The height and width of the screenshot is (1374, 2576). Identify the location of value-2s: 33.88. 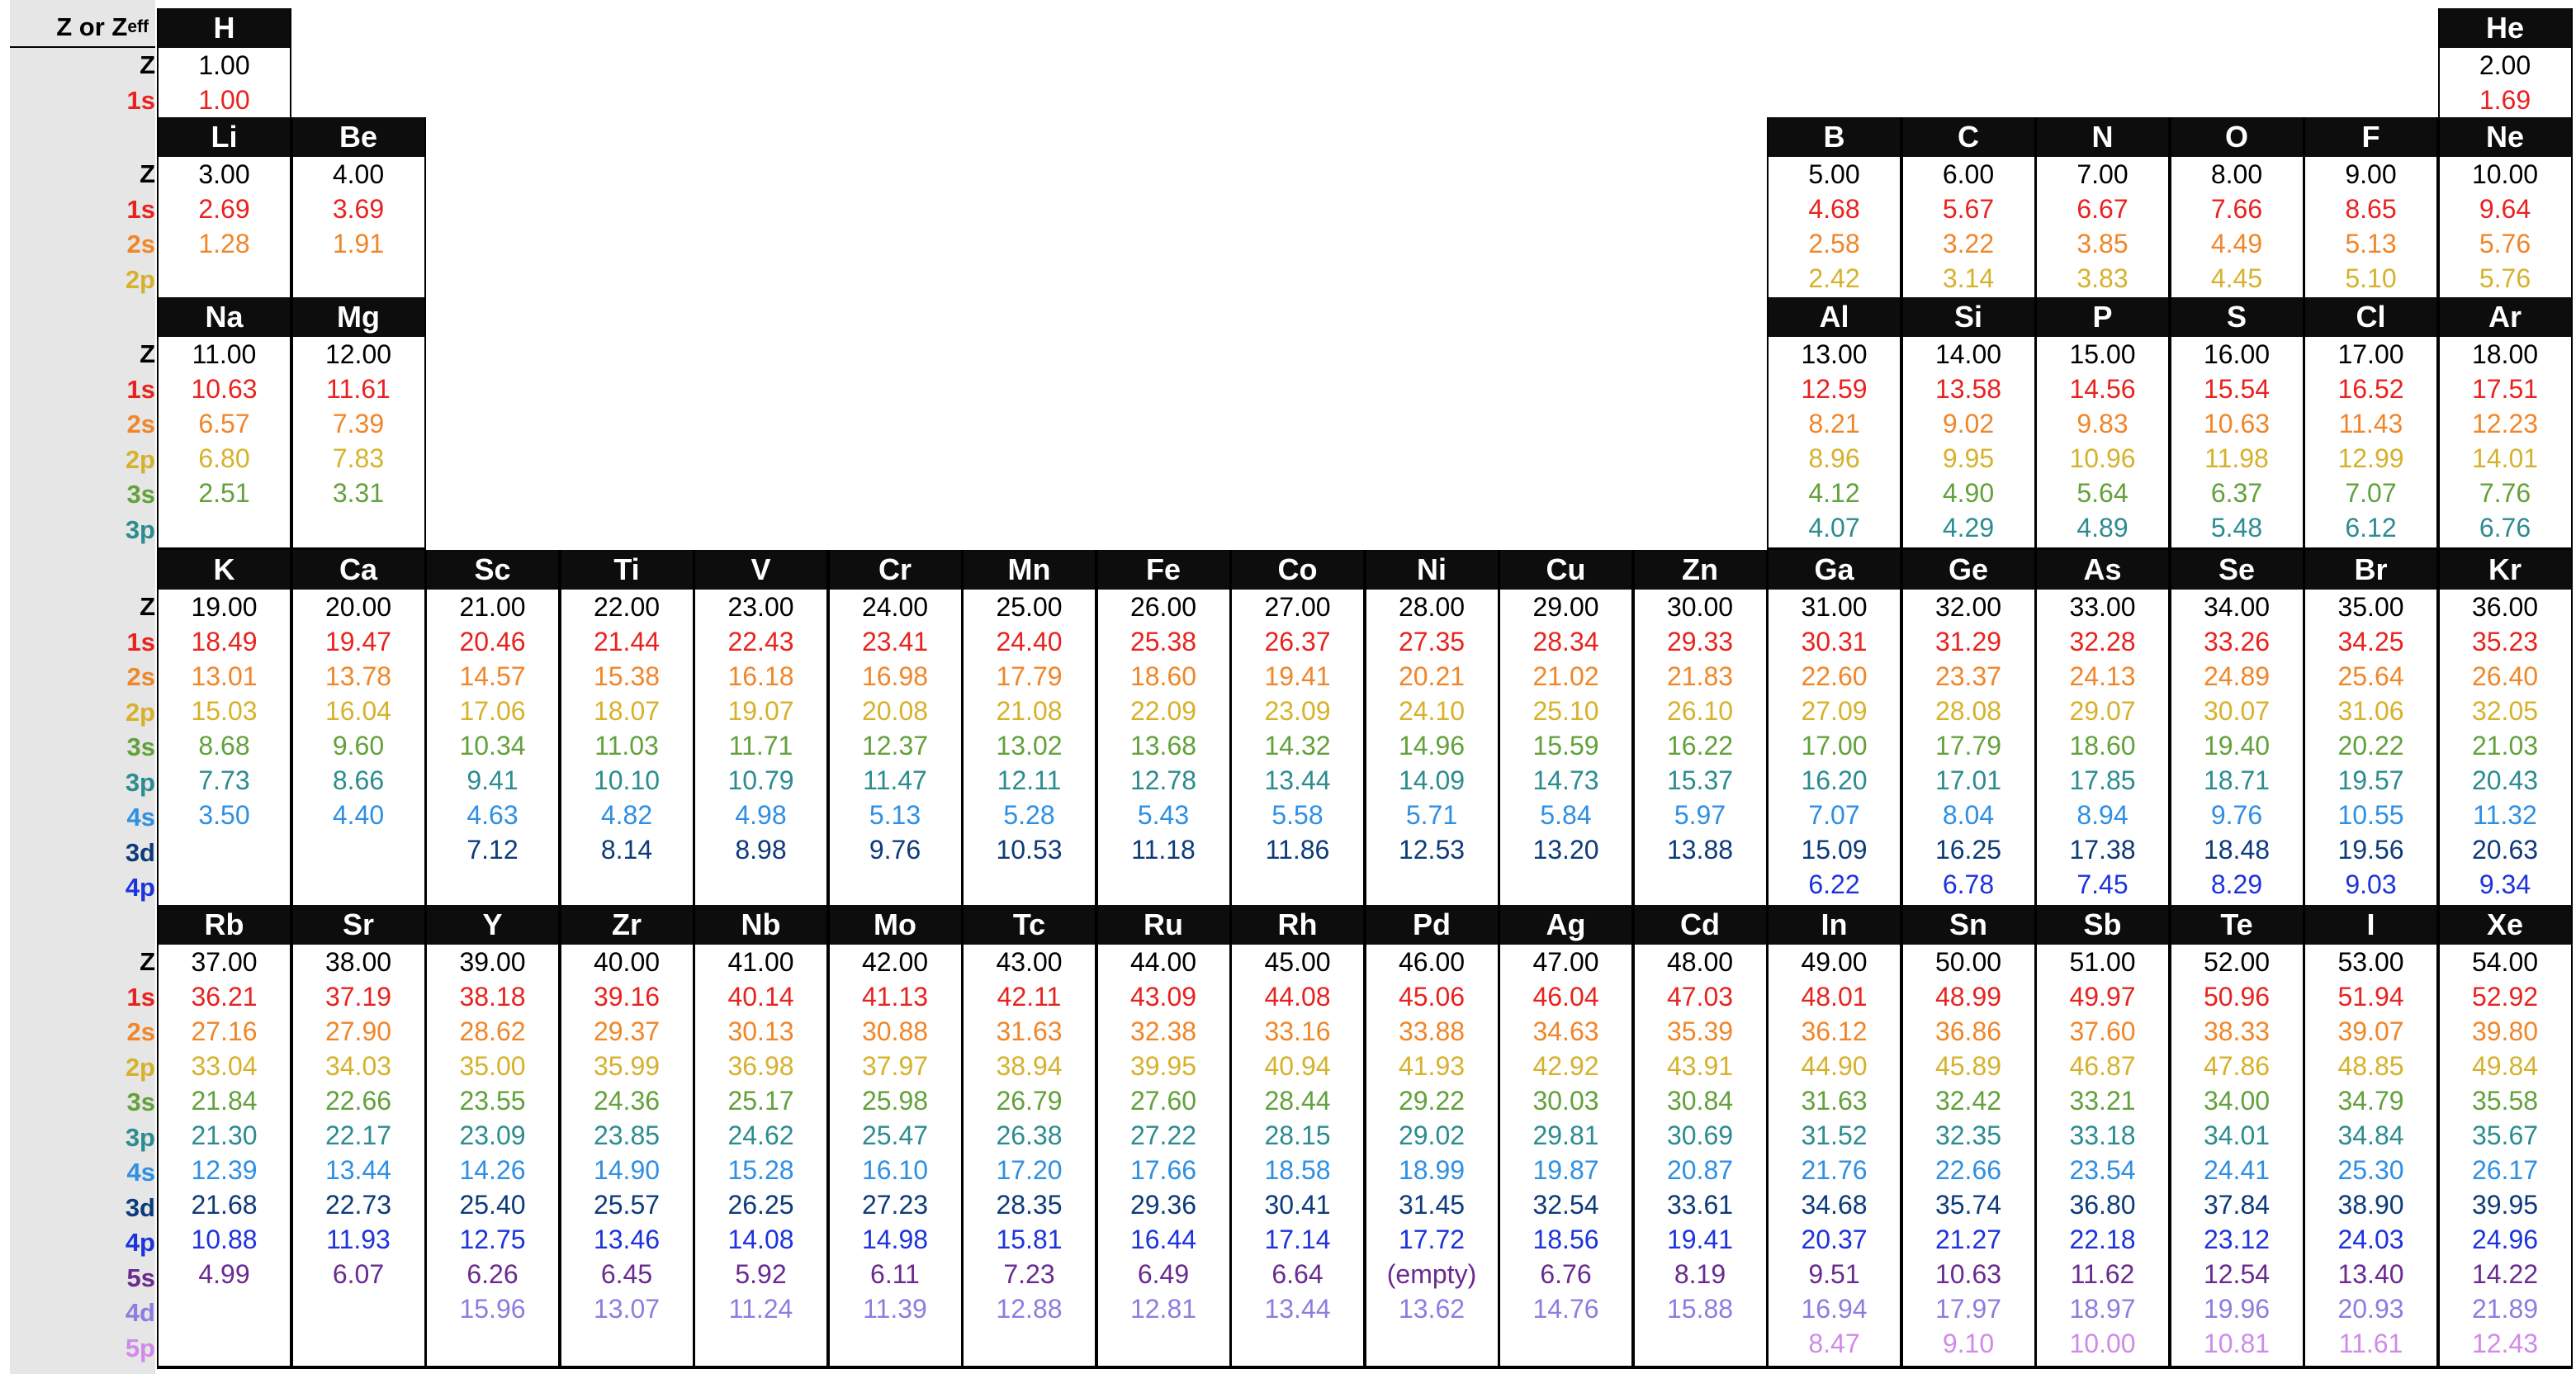
(1432, 1031).